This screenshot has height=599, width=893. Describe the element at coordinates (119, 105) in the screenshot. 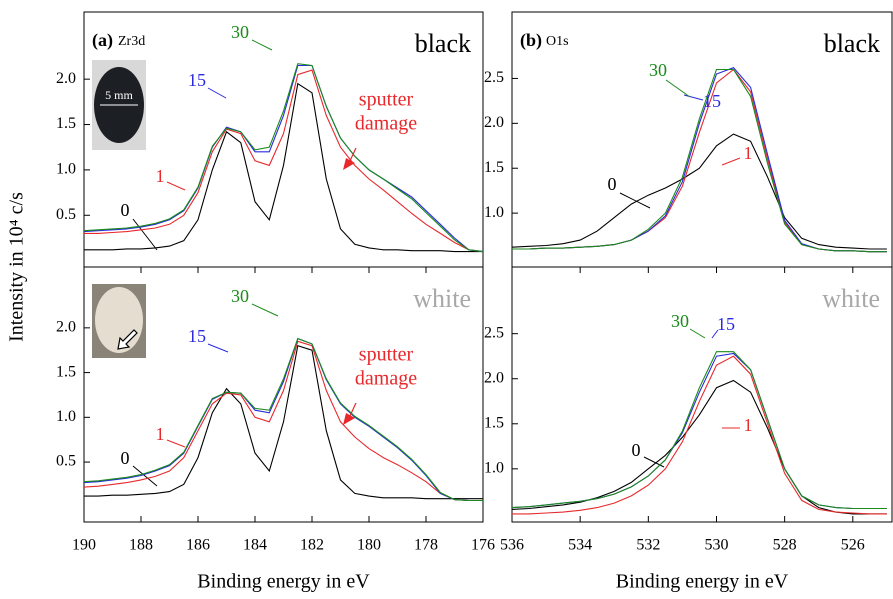

I see `inset-black-sample: 5 mm` at that location.